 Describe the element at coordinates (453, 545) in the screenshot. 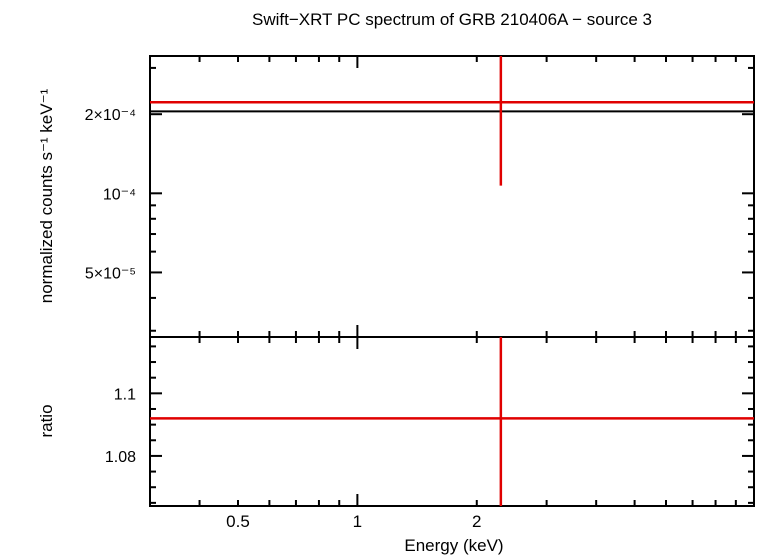

I see `x-axis-label: Energy (keV)` at that location.